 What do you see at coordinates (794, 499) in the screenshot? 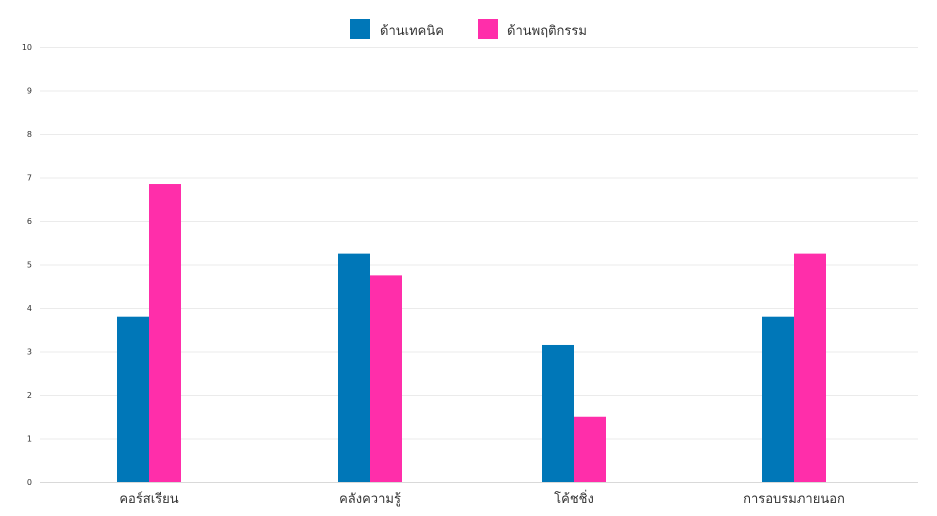
I see `x-category-label: การอบรมภายนอก` at bounding box center [794, 499].